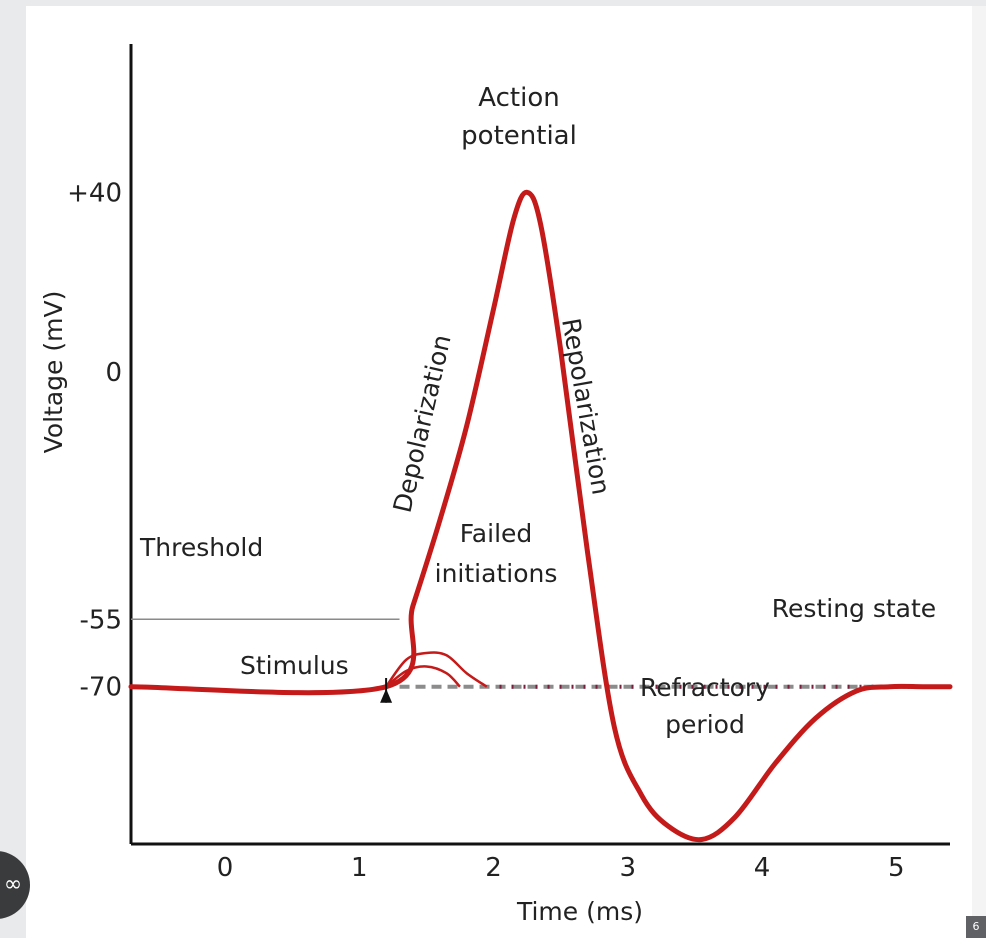 The height and width of the screenshot is (938, 986). I want to click on resting-state-label: Resting state, so click(854, 608).